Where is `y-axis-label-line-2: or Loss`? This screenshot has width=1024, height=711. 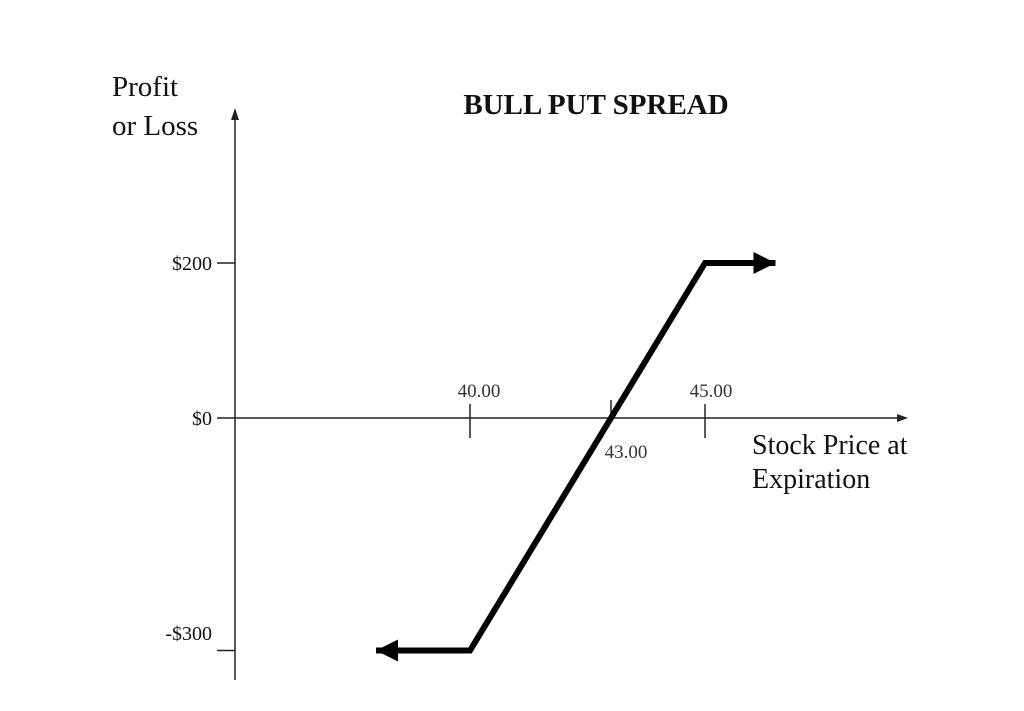
y-axis-label-line-2: or Loss is located at coordinates (155, 126).